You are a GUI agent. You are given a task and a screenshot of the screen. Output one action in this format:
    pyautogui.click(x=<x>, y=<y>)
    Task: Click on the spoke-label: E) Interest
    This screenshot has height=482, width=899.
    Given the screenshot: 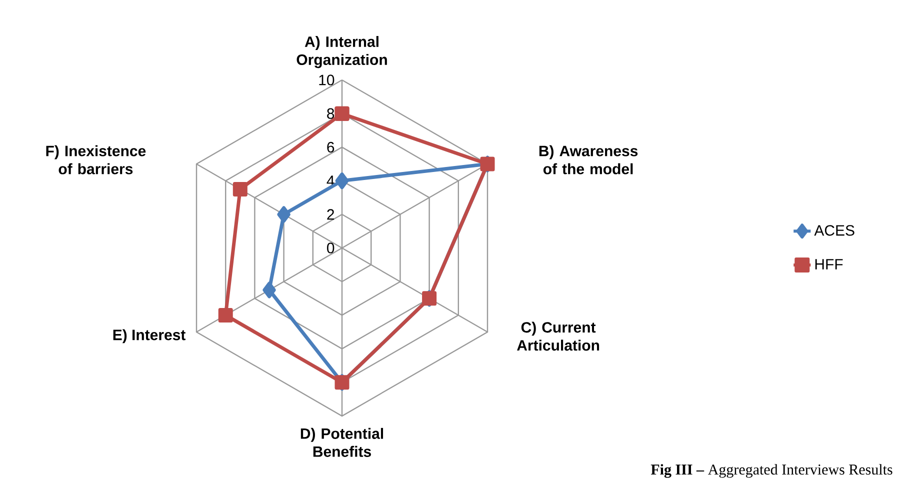 What is the action you would take?
    pyautogui.click(x=149, y=336)
    